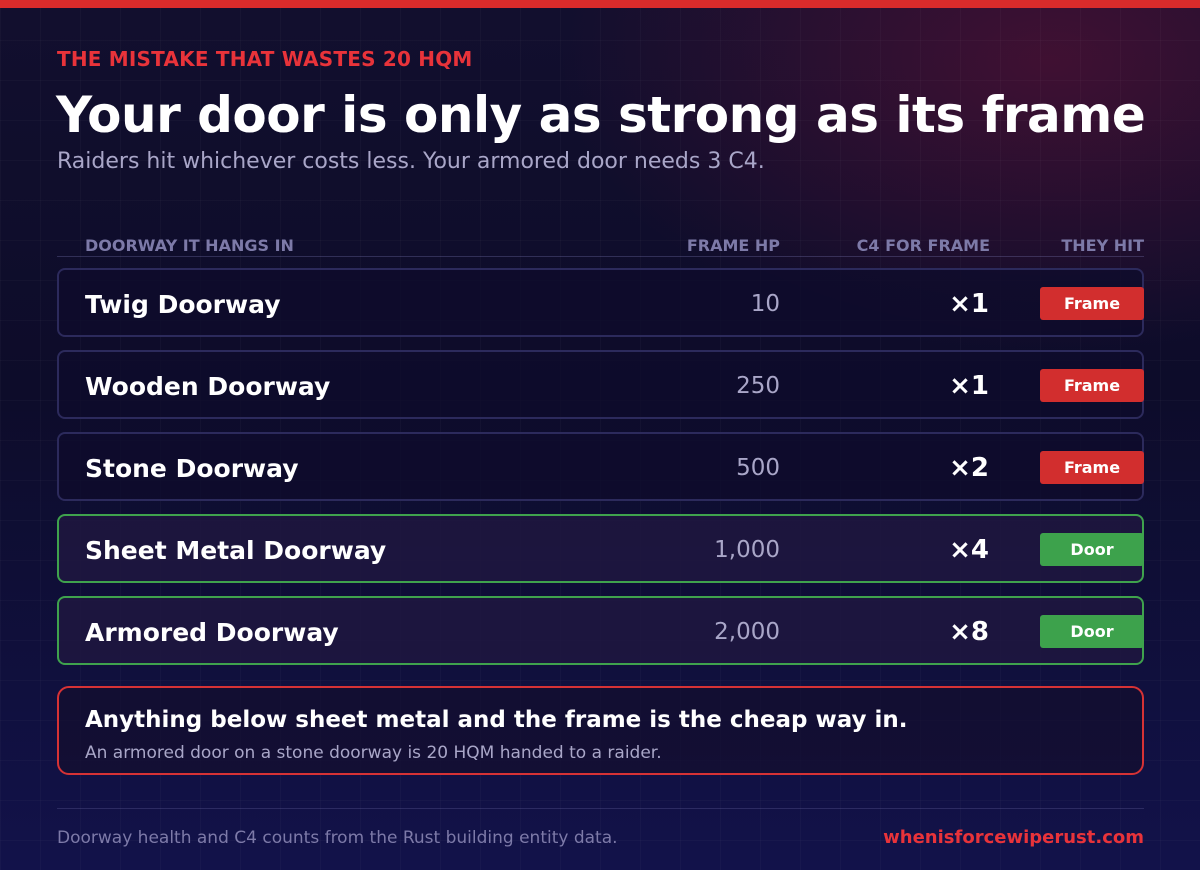 This screenshot has height=870, width=1200. Describe the element at coordinates (733, 245) in the screenshot. I see `column-header-frame-hp: FRAME HP` at that location.